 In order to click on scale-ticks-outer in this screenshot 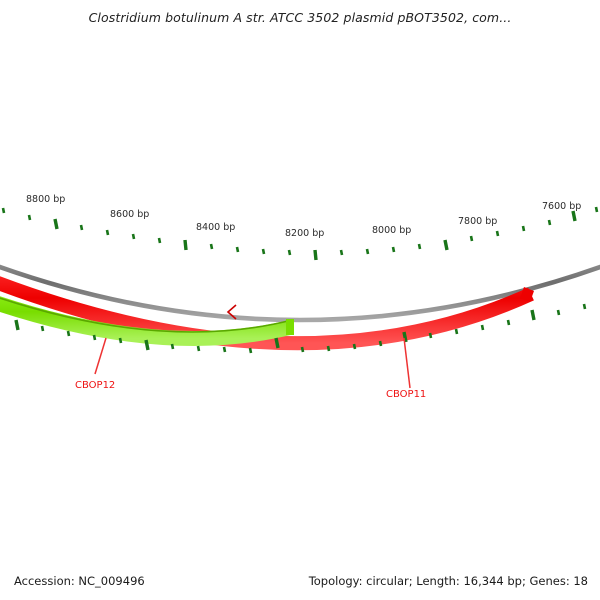, I will do `click(300, 233)`.